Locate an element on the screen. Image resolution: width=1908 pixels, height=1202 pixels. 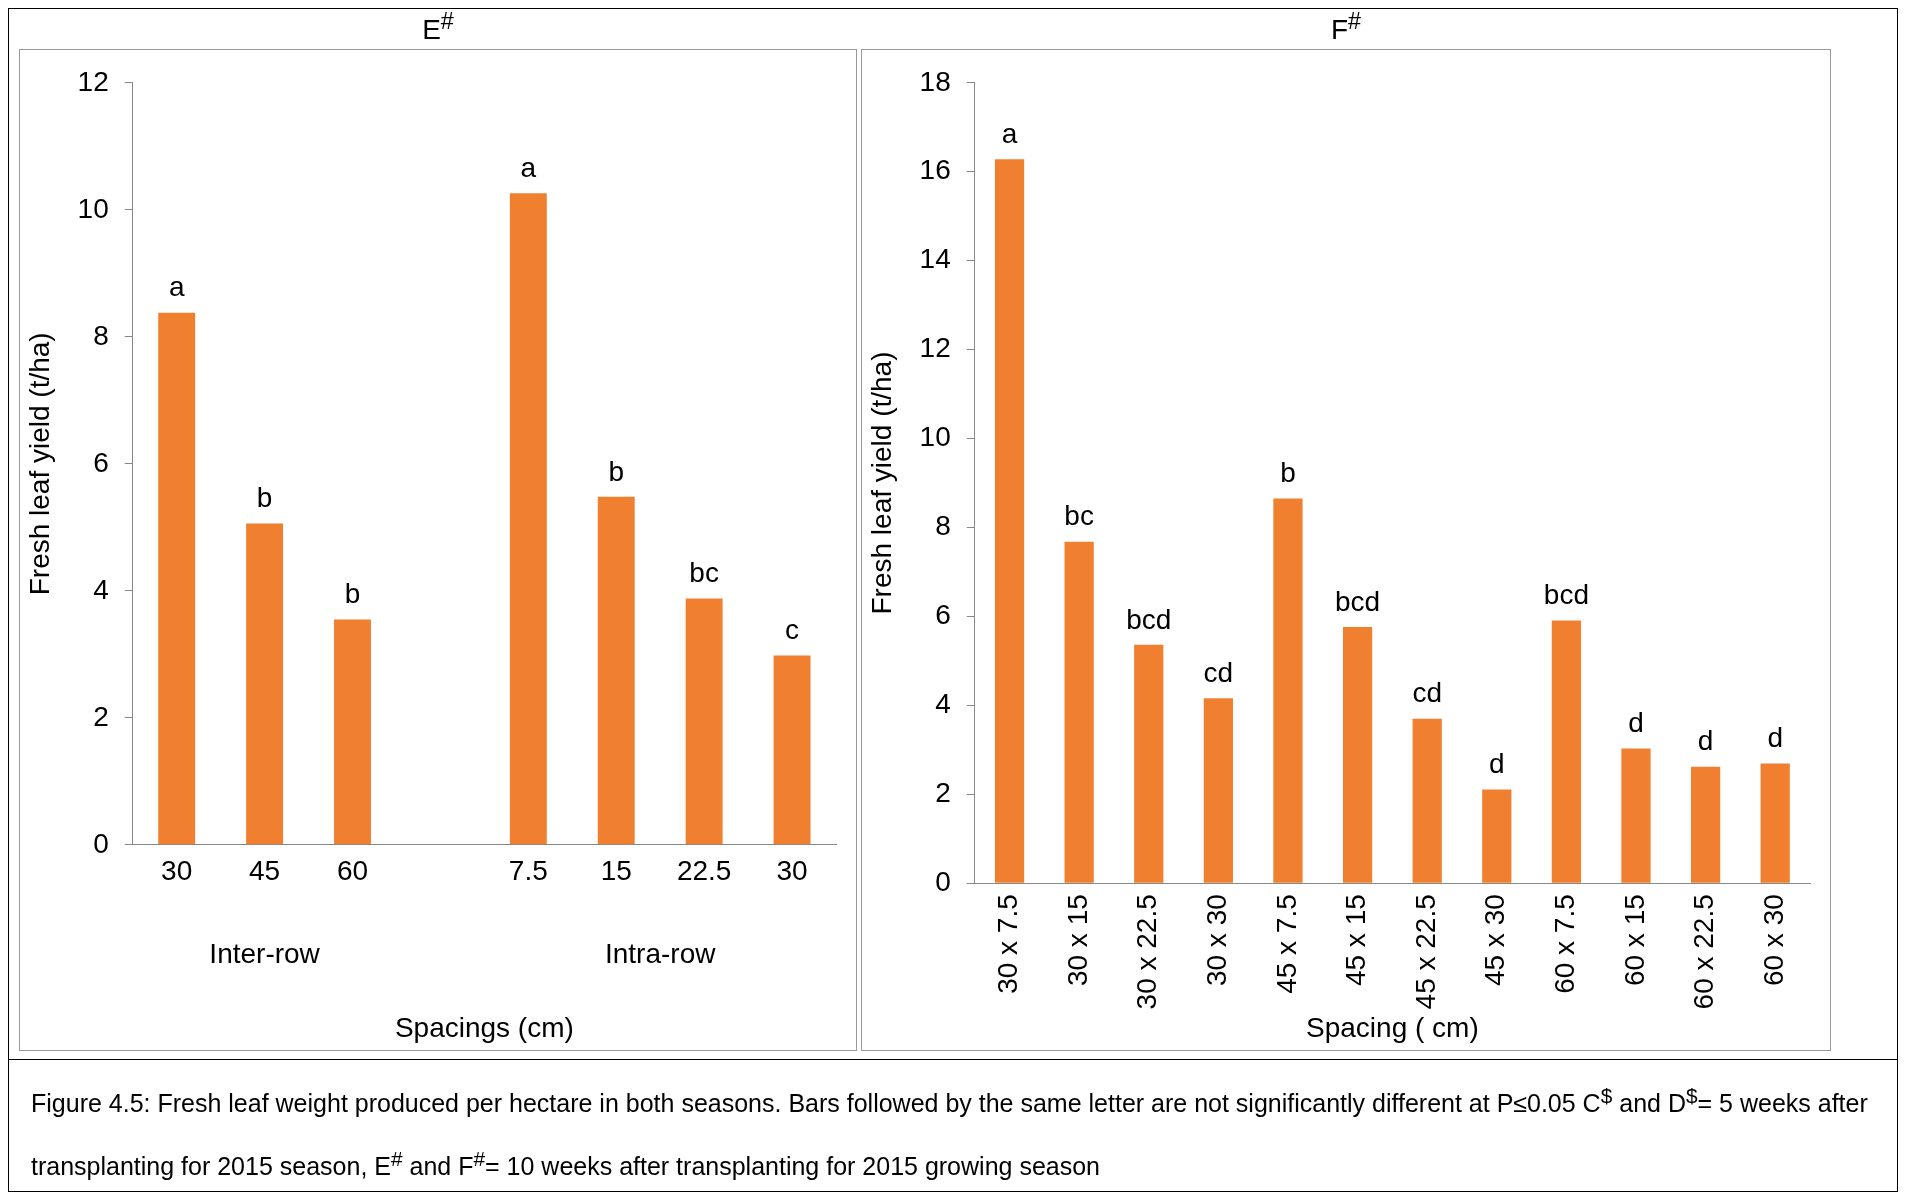
x-tick-label: 45 x 7.5 is located at coordinates (1286, 944).